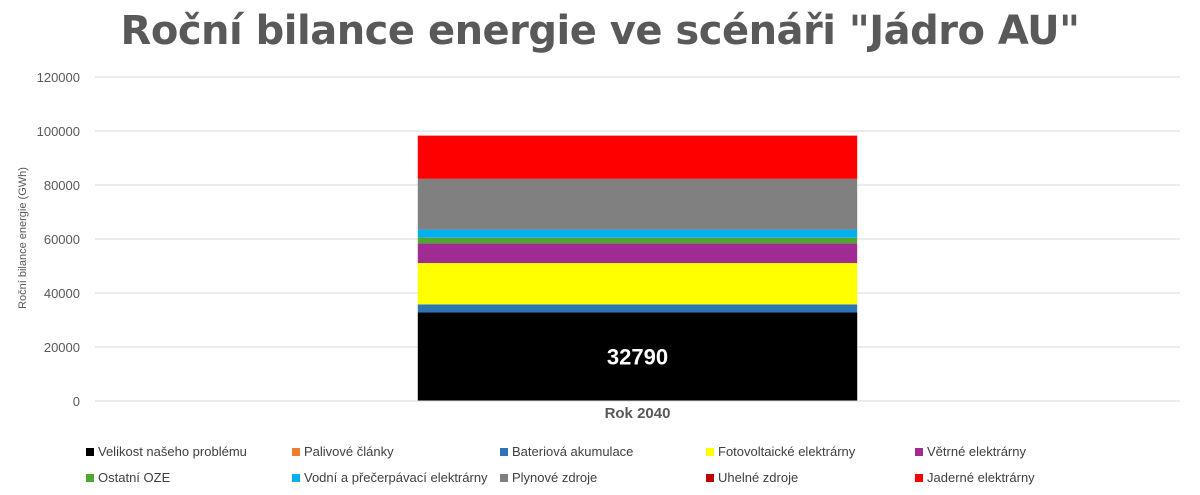  Describe the element at coordinates (637, 308) in the screenshot. I see `bar-segment-bateriová-akumulace` at that location.